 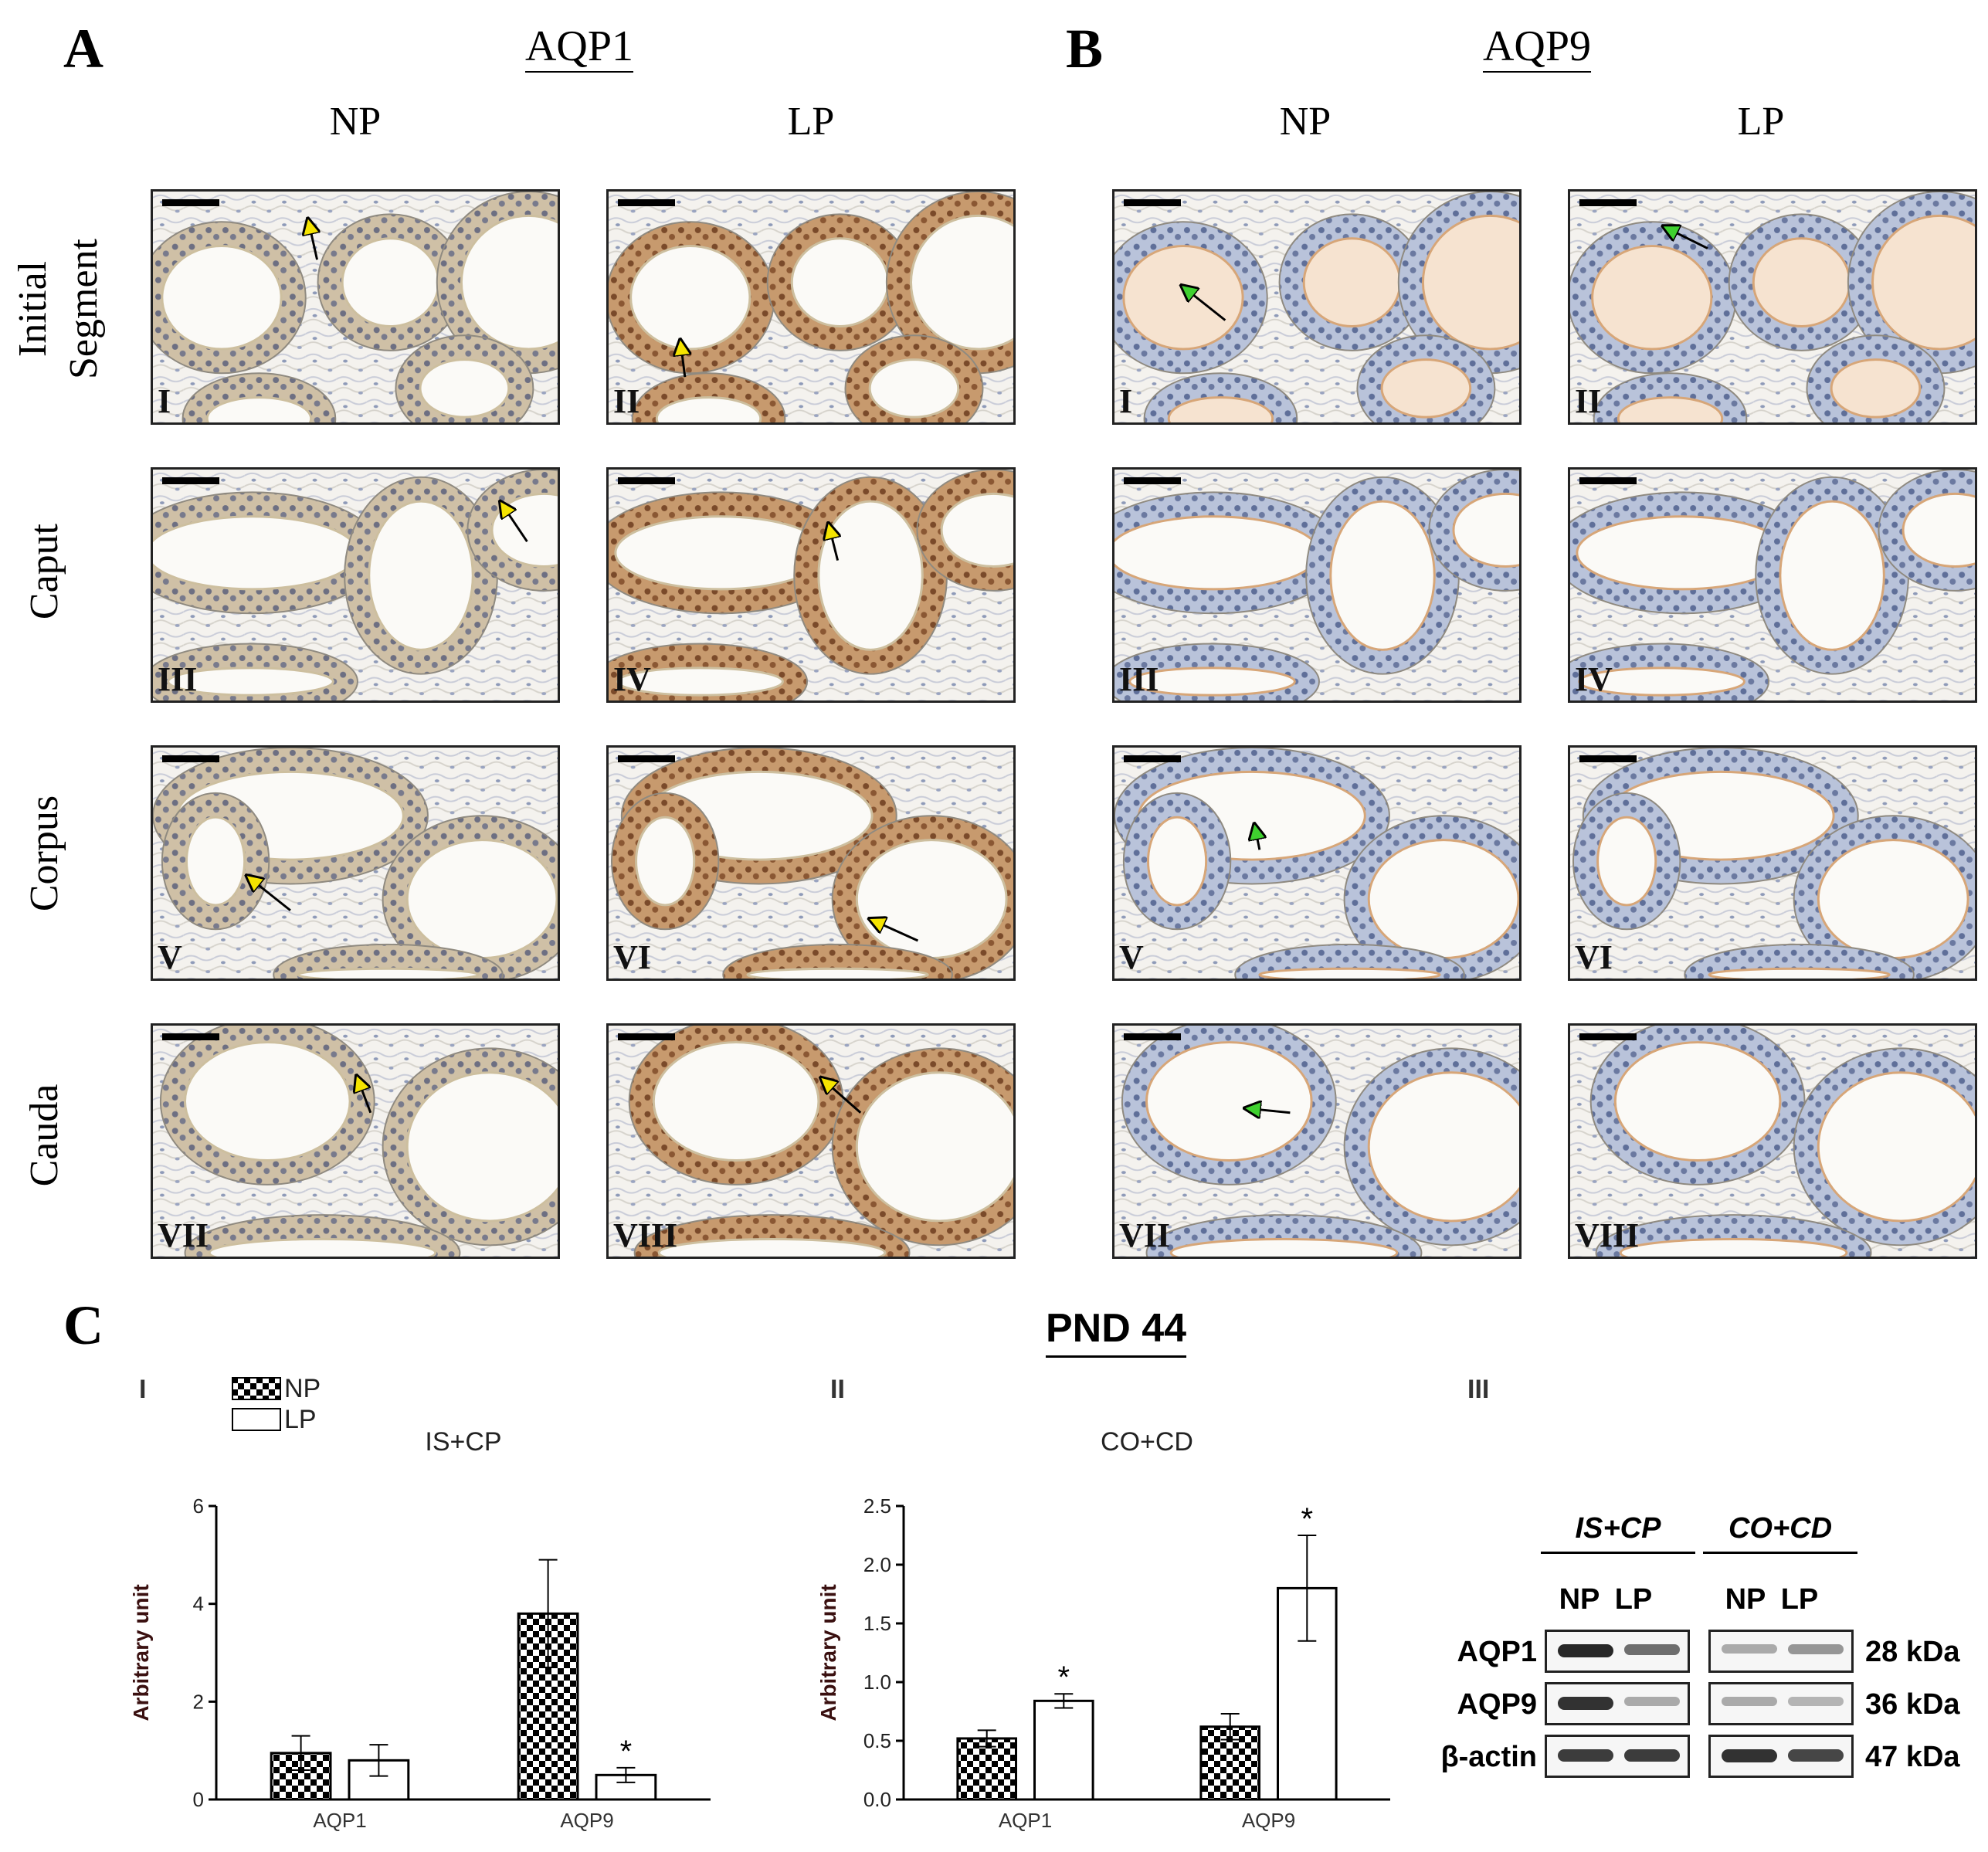 What do you see at coordinates (1317, 1141) in the screenshot?
I see `micrograph-b-7: VII` at bounding box center [1317, 1141].